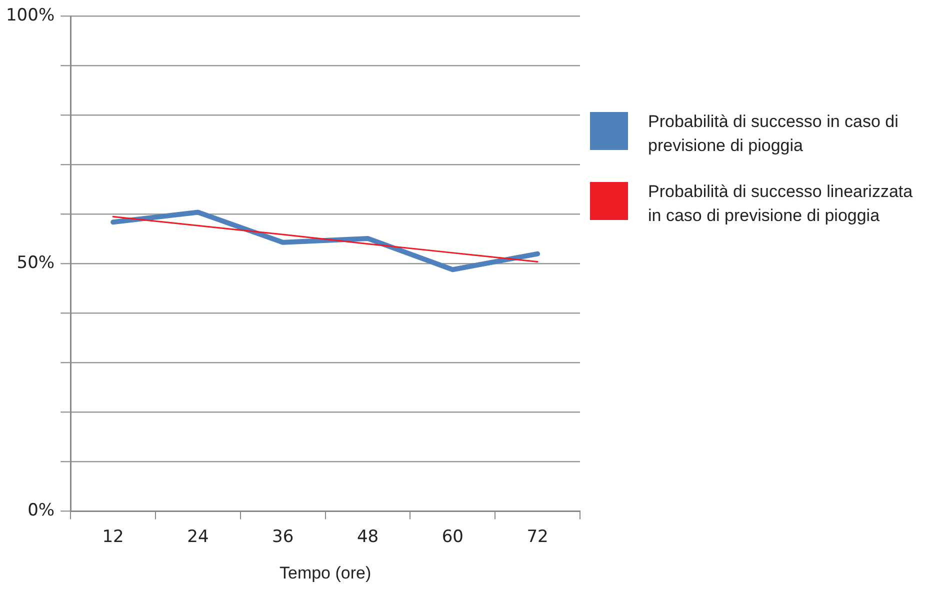  Describe the element at coordinates (537, 536) in the screenshot. I see `x-tick-label: 72` at that location.